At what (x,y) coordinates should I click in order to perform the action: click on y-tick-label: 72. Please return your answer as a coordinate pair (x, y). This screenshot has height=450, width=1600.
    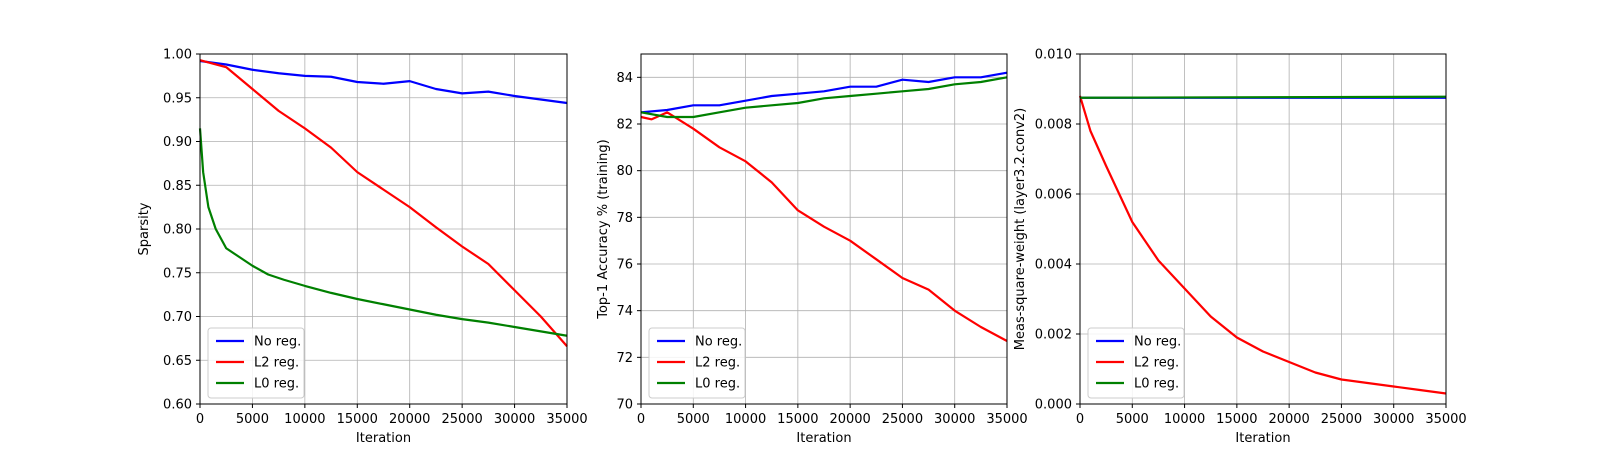
    Looking at the image, I should click on (624, 358).